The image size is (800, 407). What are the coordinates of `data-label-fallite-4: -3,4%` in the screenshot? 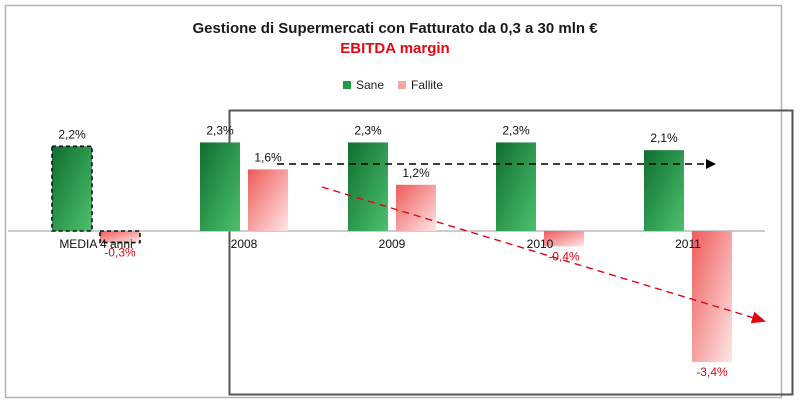 It's located at (712, 372).